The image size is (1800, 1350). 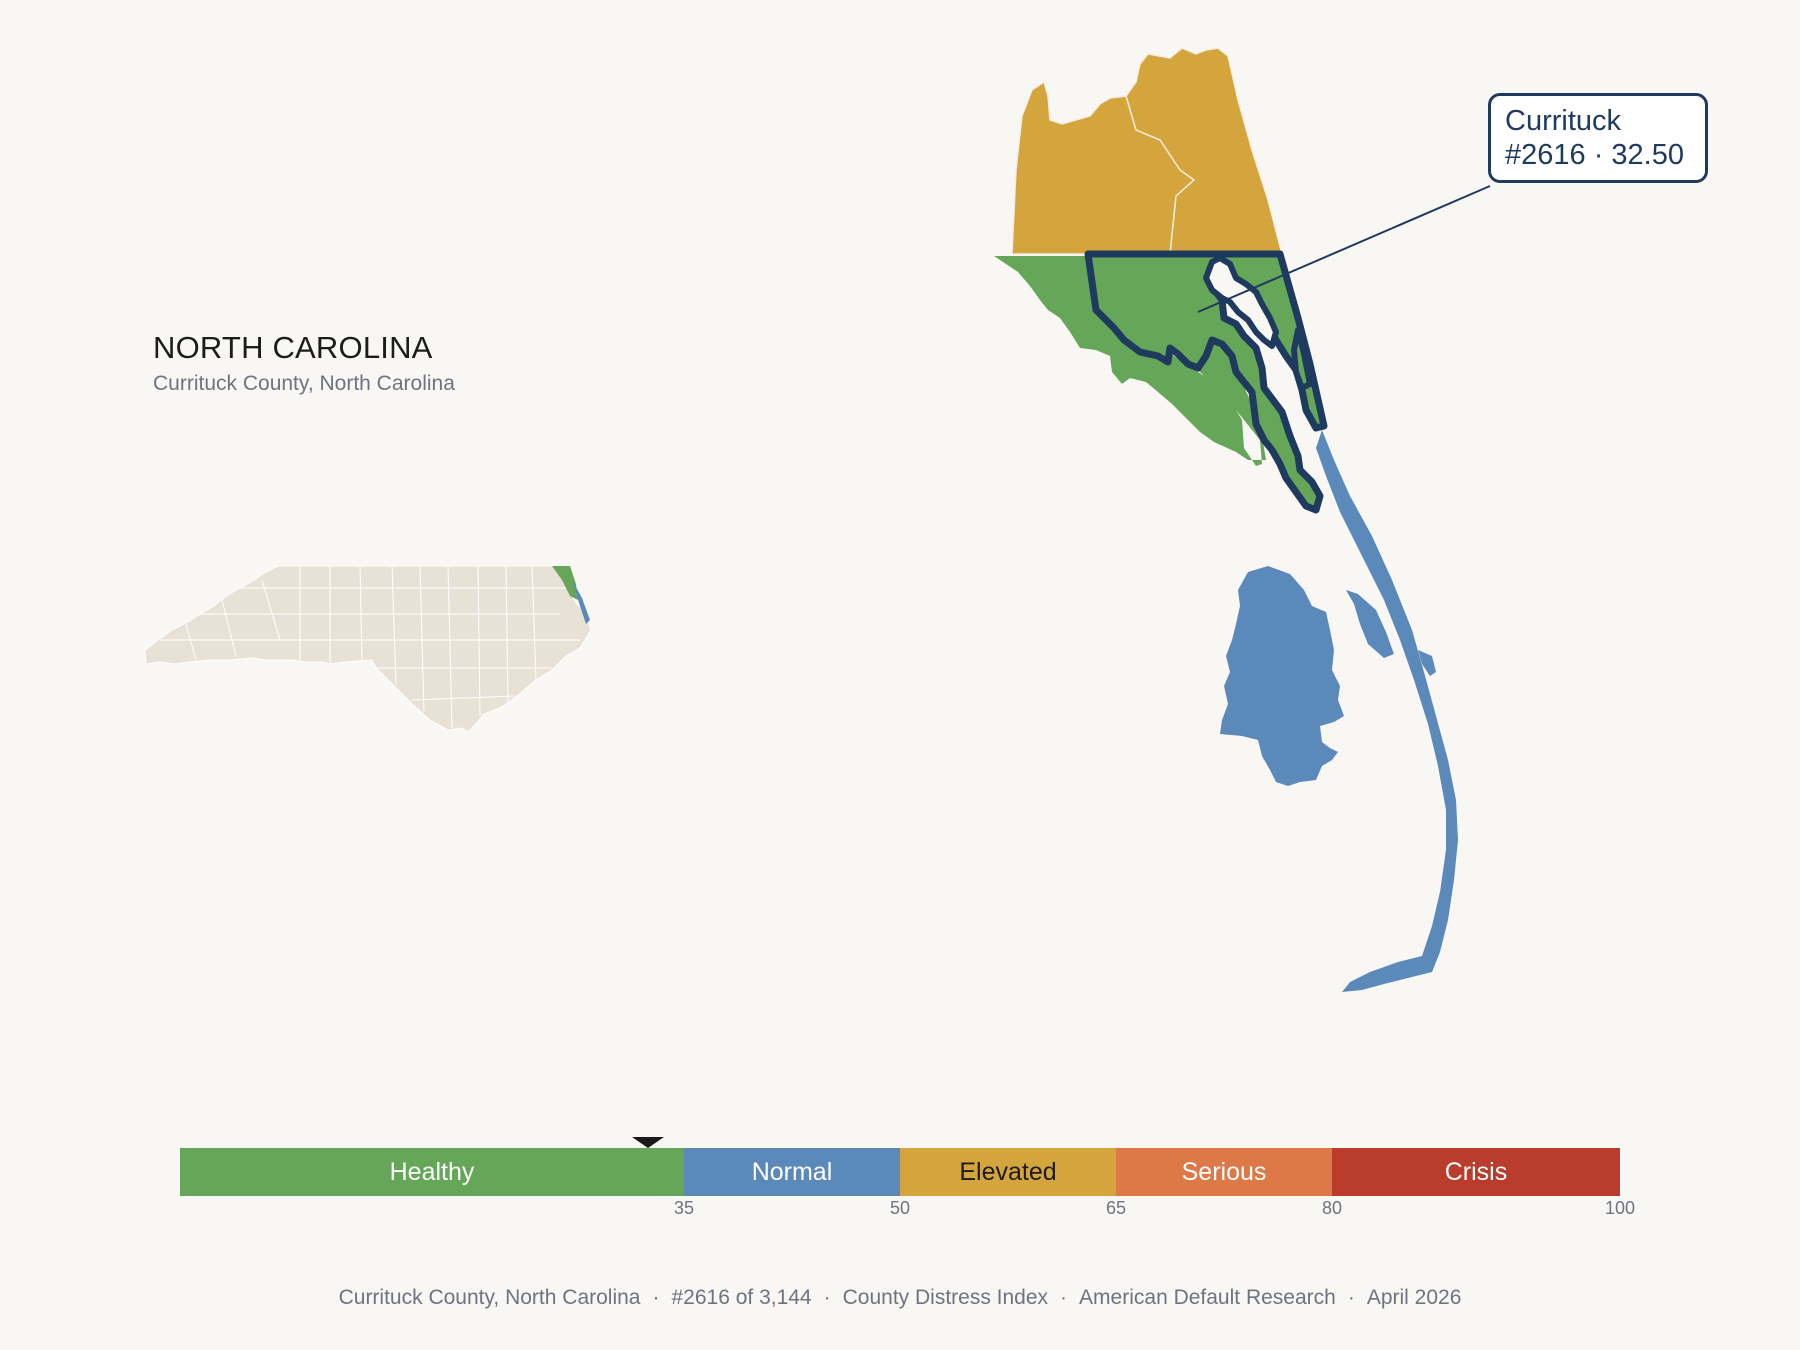 What do you see at coordinates (432, 1172) in the screenshot?
I see `scale-segment-healthy: Healthy` at bounding box center [432, 1172].